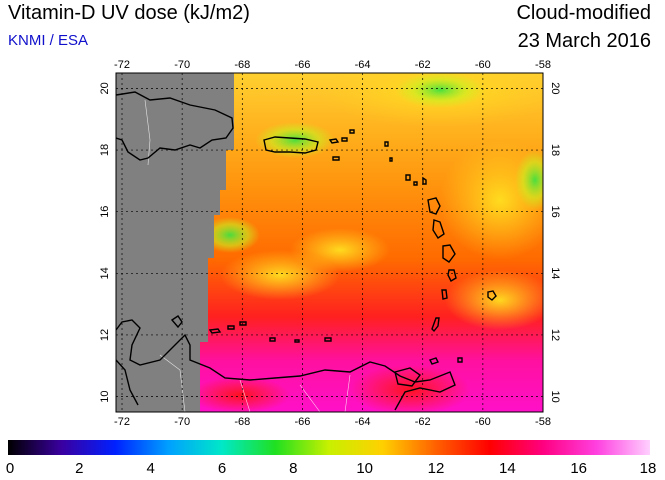 The height and width of the screenshot is (480, 665). I want to click on colorbar-tick-label: 0, so click(10, 468).